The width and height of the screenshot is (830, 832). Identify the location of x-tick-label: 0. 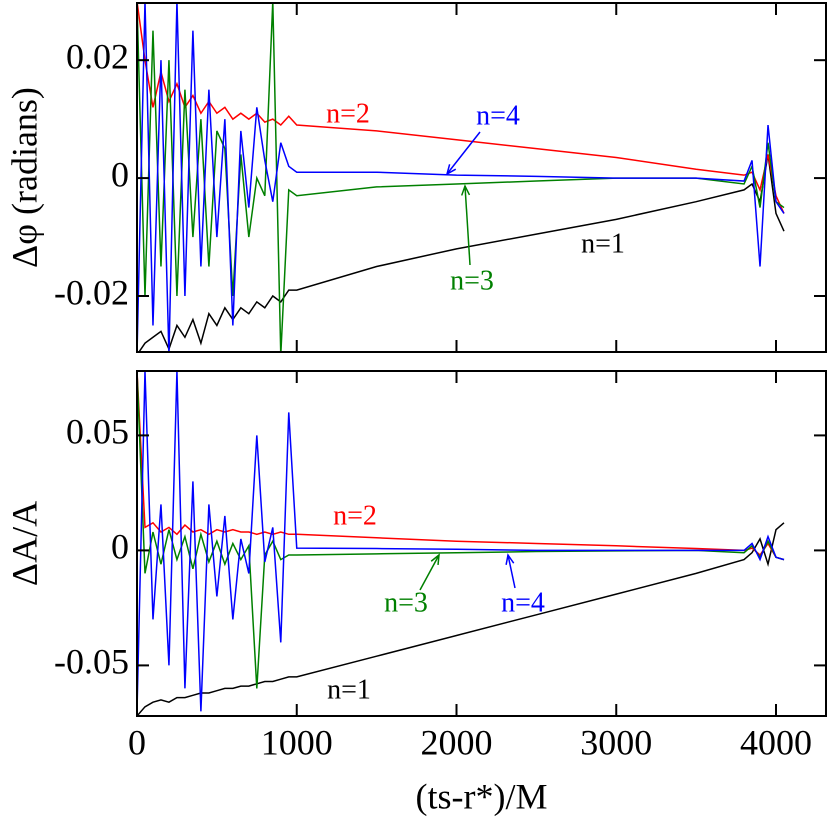
(137, 742).